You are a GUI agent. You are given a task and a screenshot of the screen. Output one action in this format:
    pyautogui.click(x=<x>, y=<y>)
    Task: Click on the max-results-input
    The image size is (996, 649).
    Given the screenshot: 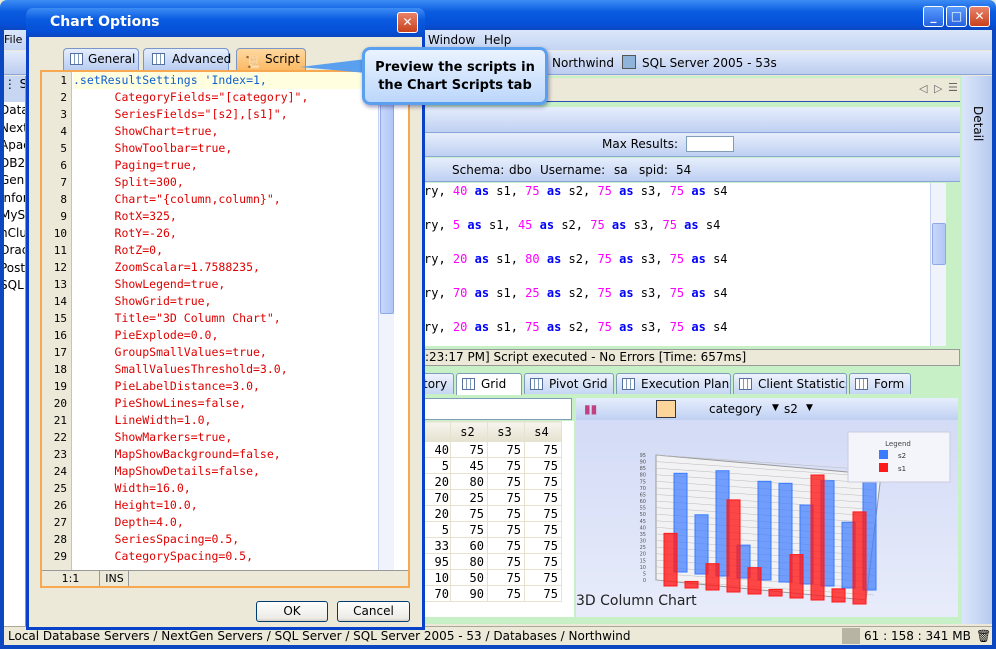 What is the action you would take?
    pyautogui.click(x=710, y=144)
    